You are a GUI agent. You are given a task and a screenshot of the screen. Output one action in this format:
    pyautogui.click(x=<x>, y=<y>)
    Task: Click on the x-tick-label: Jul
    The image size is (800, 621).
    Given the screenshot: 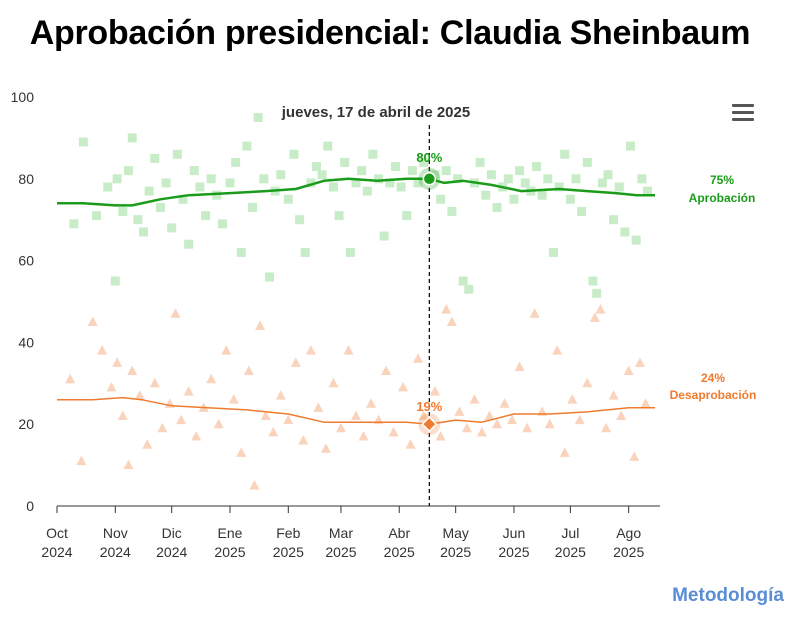 What is the action you would take?
    pyautogui.click(x=570, y=533)
    